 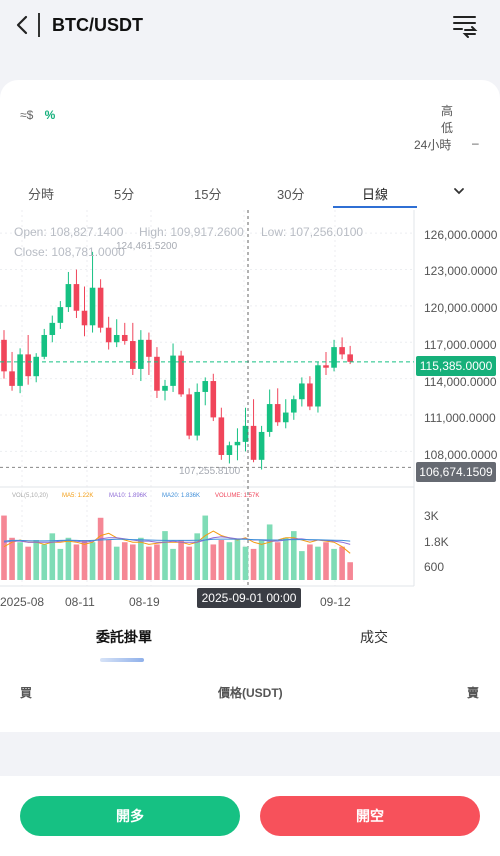 What do you see at coordinates (447, 111) in the screenshot?
I see `high-label: 高` at bounding box center [447, 111].